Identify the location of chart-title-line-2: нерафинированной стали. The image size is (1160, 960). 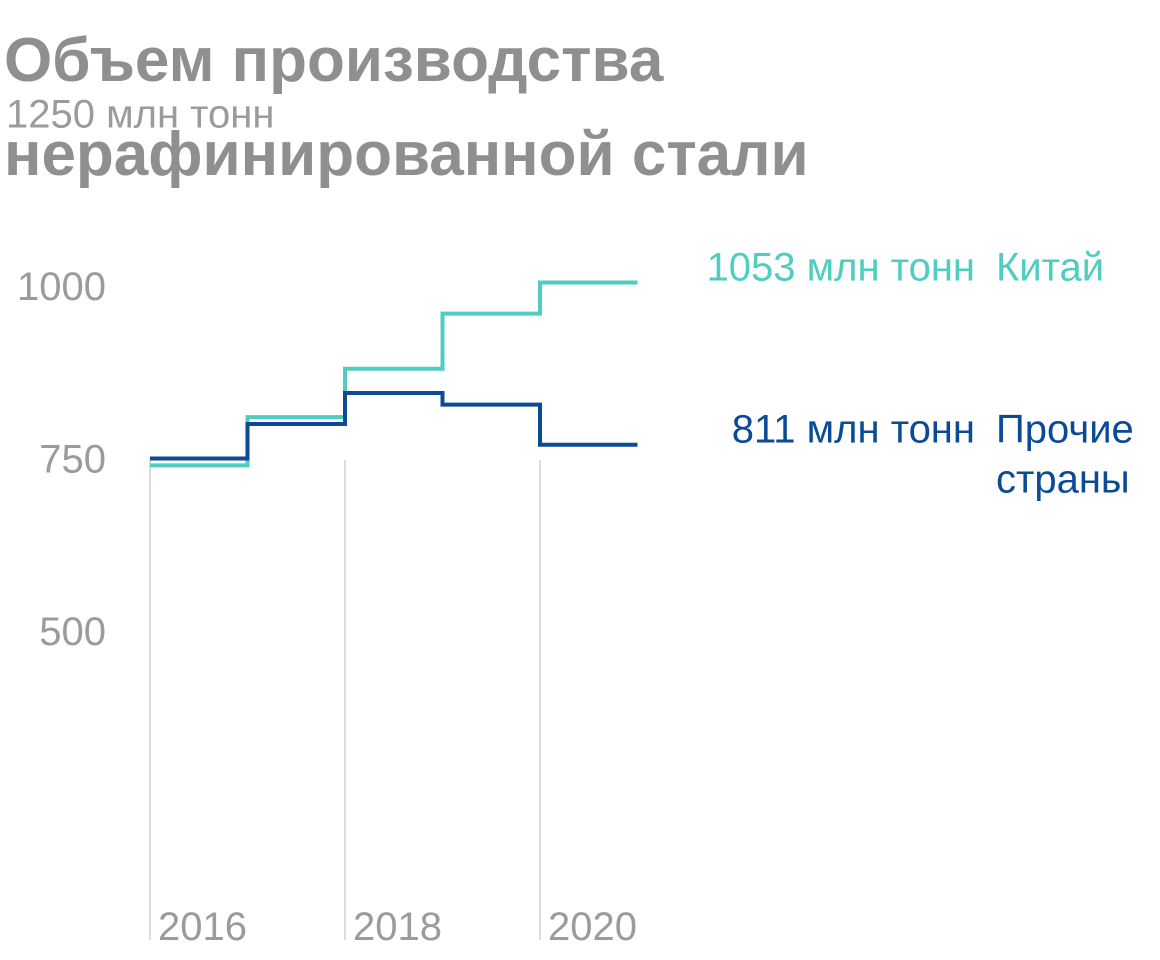
(406, 154).